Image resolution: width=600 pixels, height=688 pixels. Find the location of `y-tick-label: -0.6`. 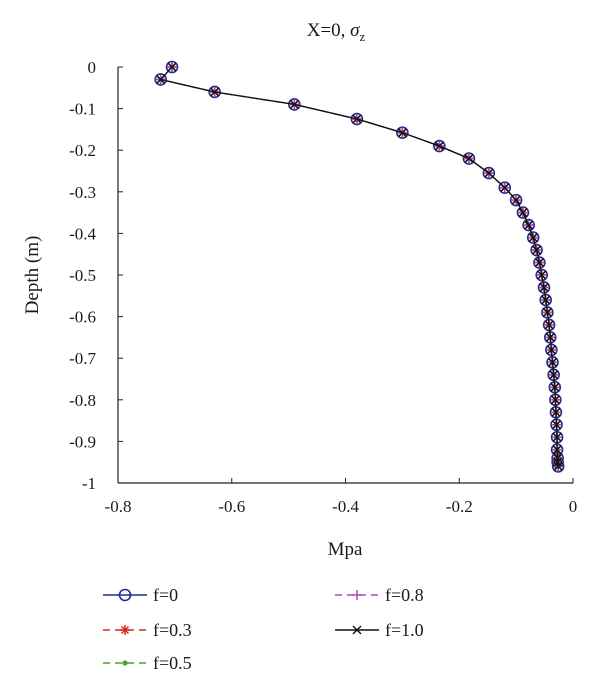

y-tick-label: -0.6 is located at coordinates (82, 317).